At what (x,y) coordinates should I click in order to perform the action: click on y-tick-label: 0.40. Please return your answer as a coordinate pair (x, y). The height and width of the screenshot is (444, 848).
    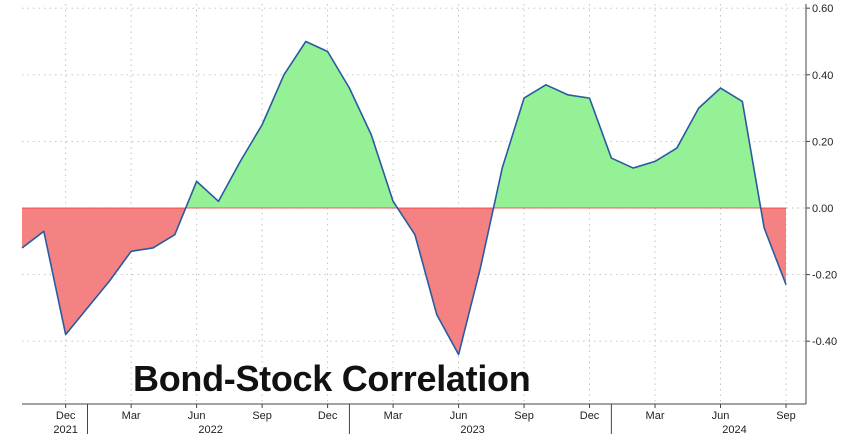
    Looking at the image, I should click on (822, 76).